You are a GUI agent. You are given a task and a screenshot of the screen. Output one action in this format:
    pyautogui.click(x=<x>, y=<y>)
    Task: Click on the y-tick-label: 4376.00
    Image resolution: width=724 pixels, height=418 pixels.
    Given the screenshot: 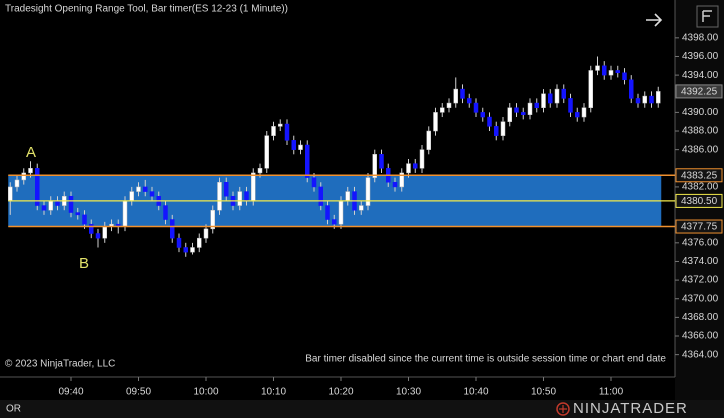 What is the action you would take?
    pyautogui.click(x=700, y=242)
    